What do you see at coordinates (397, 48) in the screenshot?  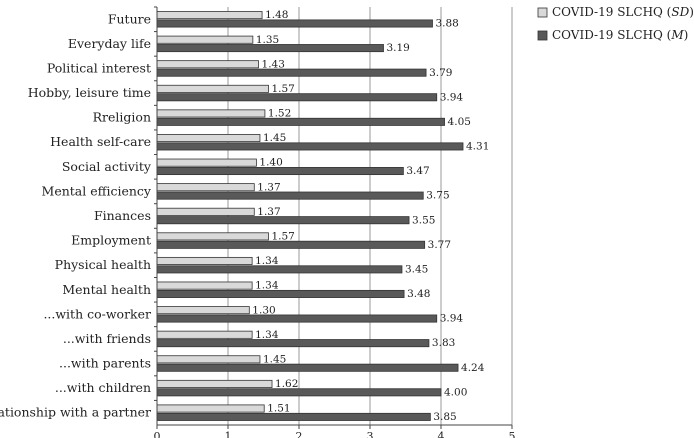 I see `mean-value-label: 3.19` at bounding box center [397, 48].